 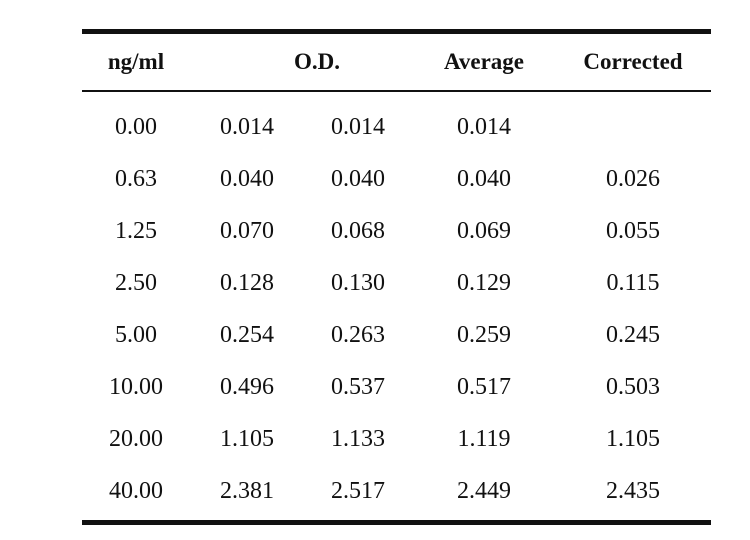 I want to click on cell-average: 2.449, so click(x=484, y=490).